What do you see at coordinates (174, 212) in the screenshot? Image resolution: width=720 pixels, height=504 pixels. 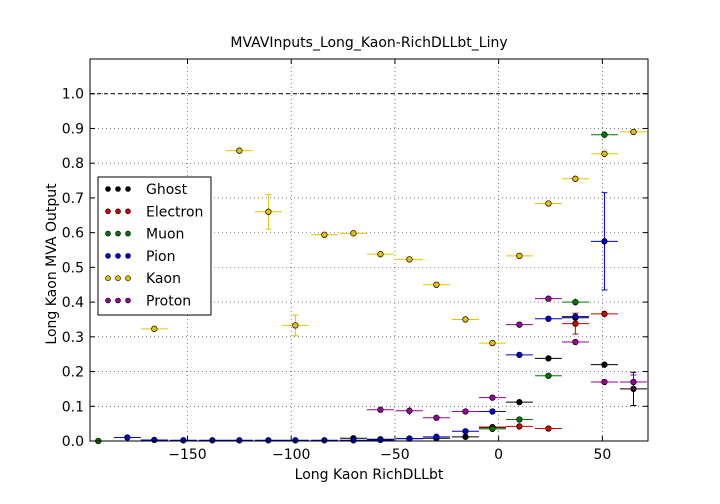 I see `legend-label: Electron` at bounding box center [174, 212].